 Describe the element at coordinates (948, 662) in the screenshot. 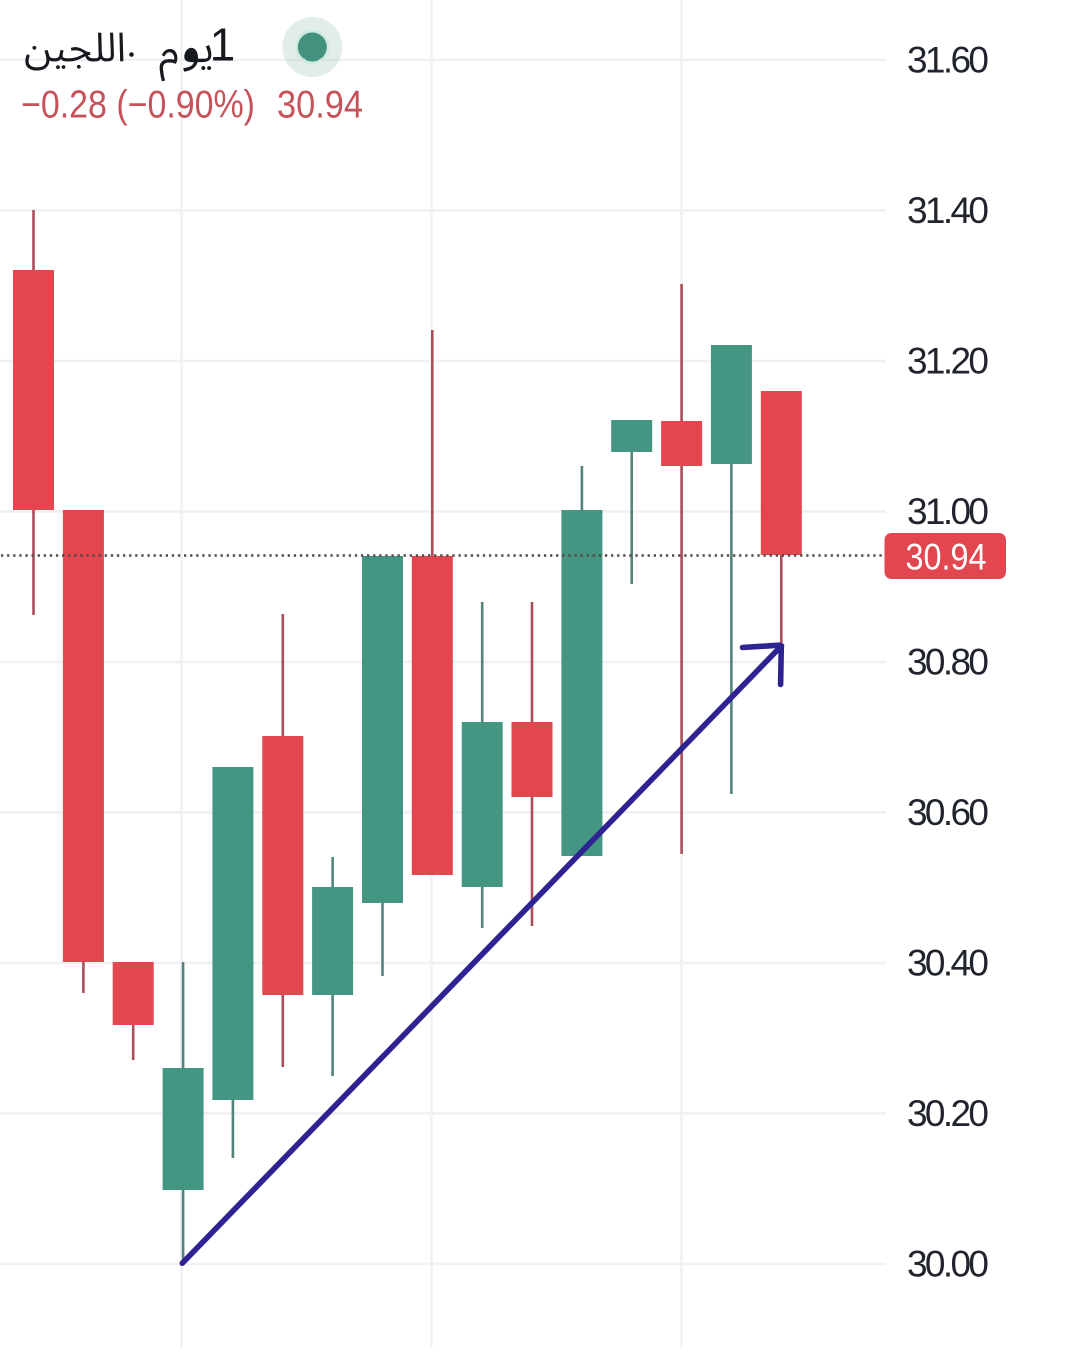

I see `svg-text: 30.80` at that location.